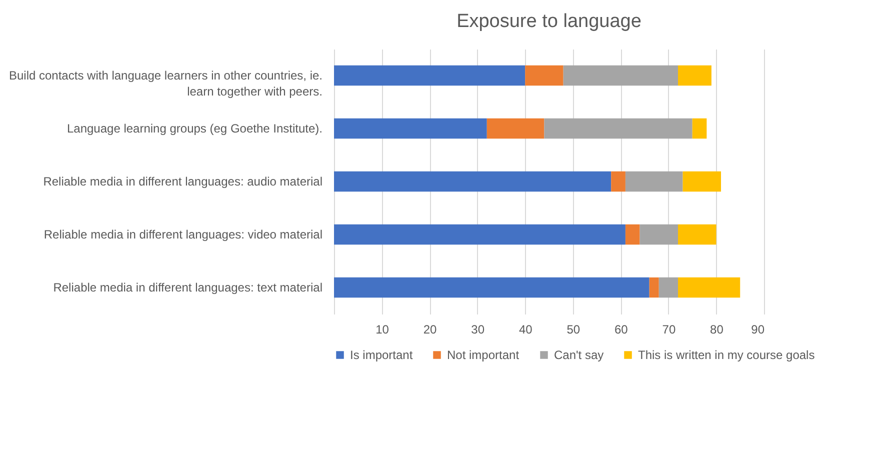 The height and width of the screenshot is (449, 878). I want to click on legend-label: Not important, so click(483, 355).